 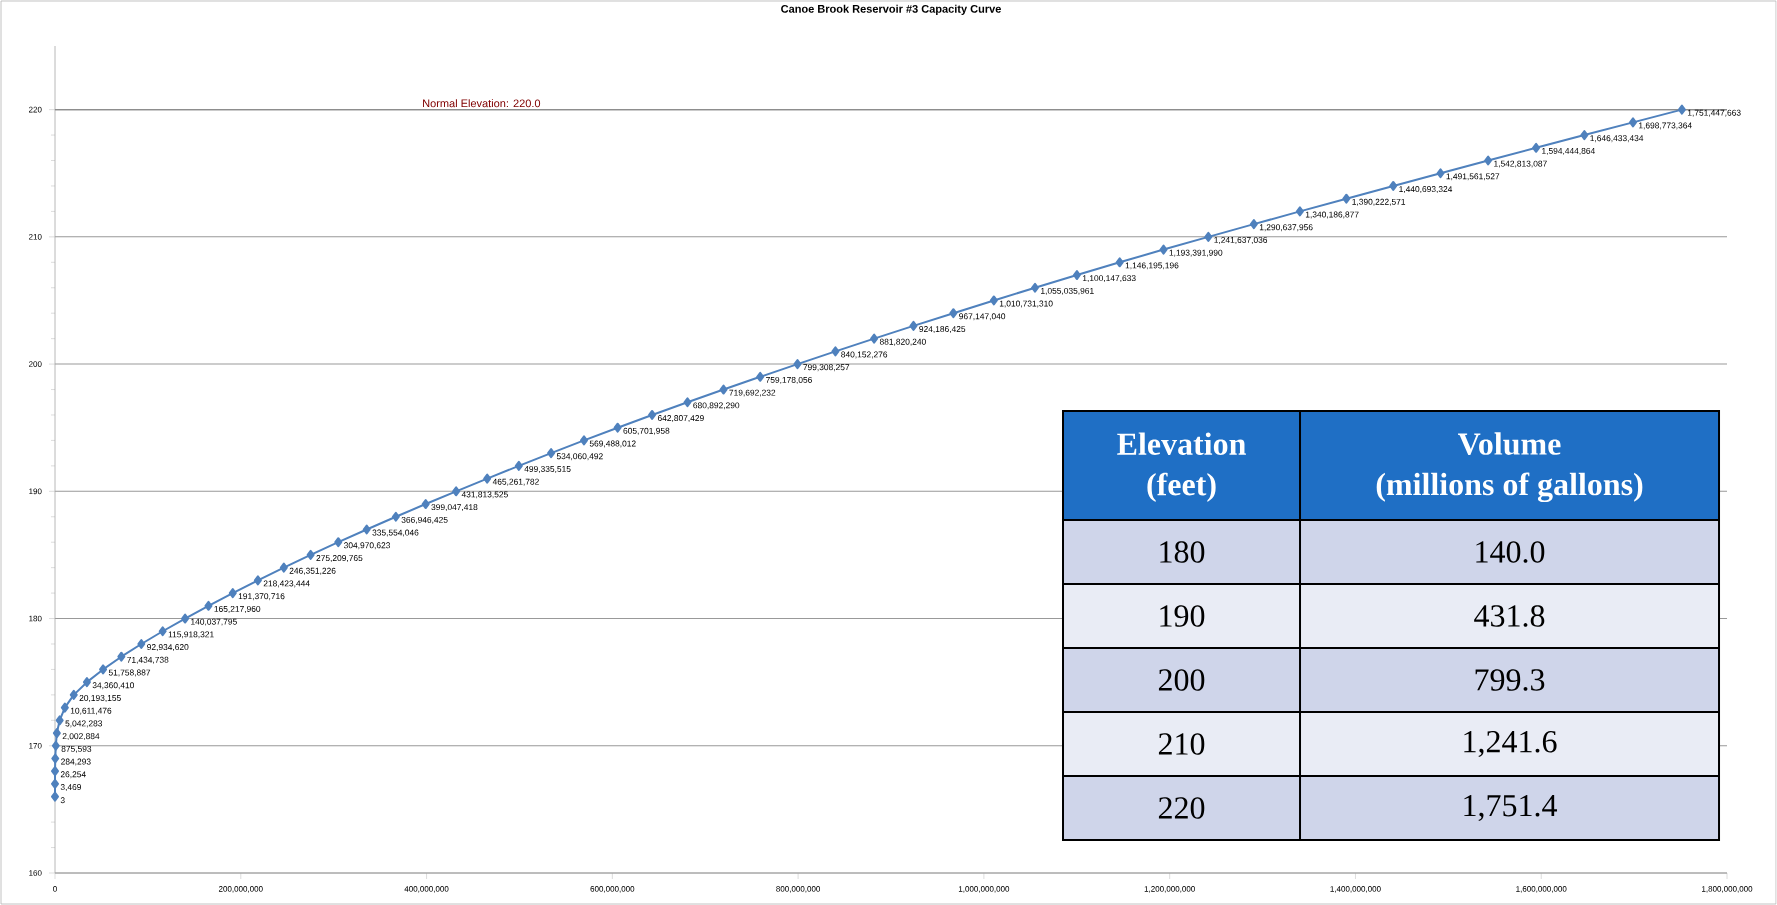 I want to click on annotation: 1,055,035,961, so click(x=1067, y=291).